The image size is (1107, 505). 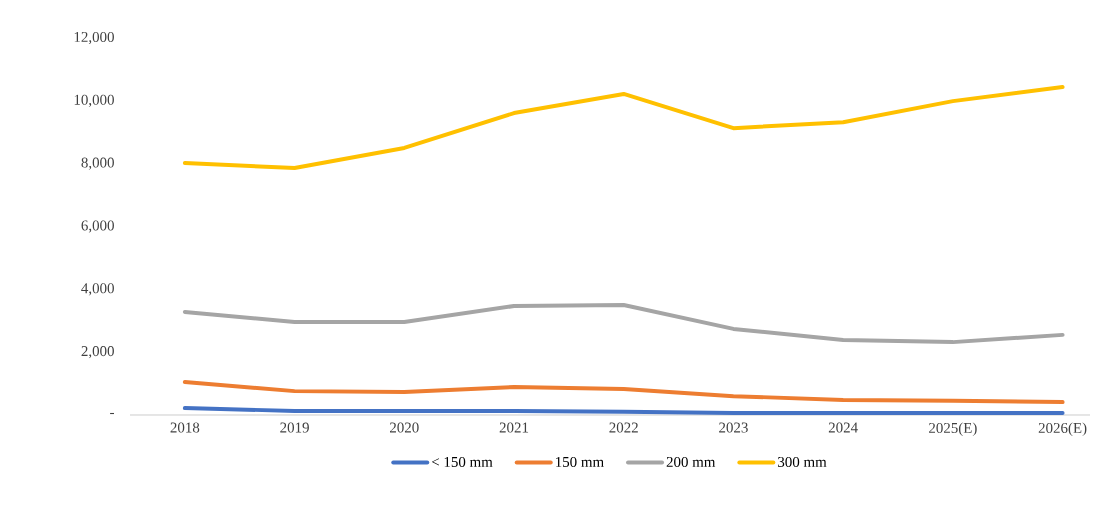 What do you see at coordinates (1062, 429) in the screenshot?
I see `x-tick-label: 2026(E)` at bounding box center [1062, 429].